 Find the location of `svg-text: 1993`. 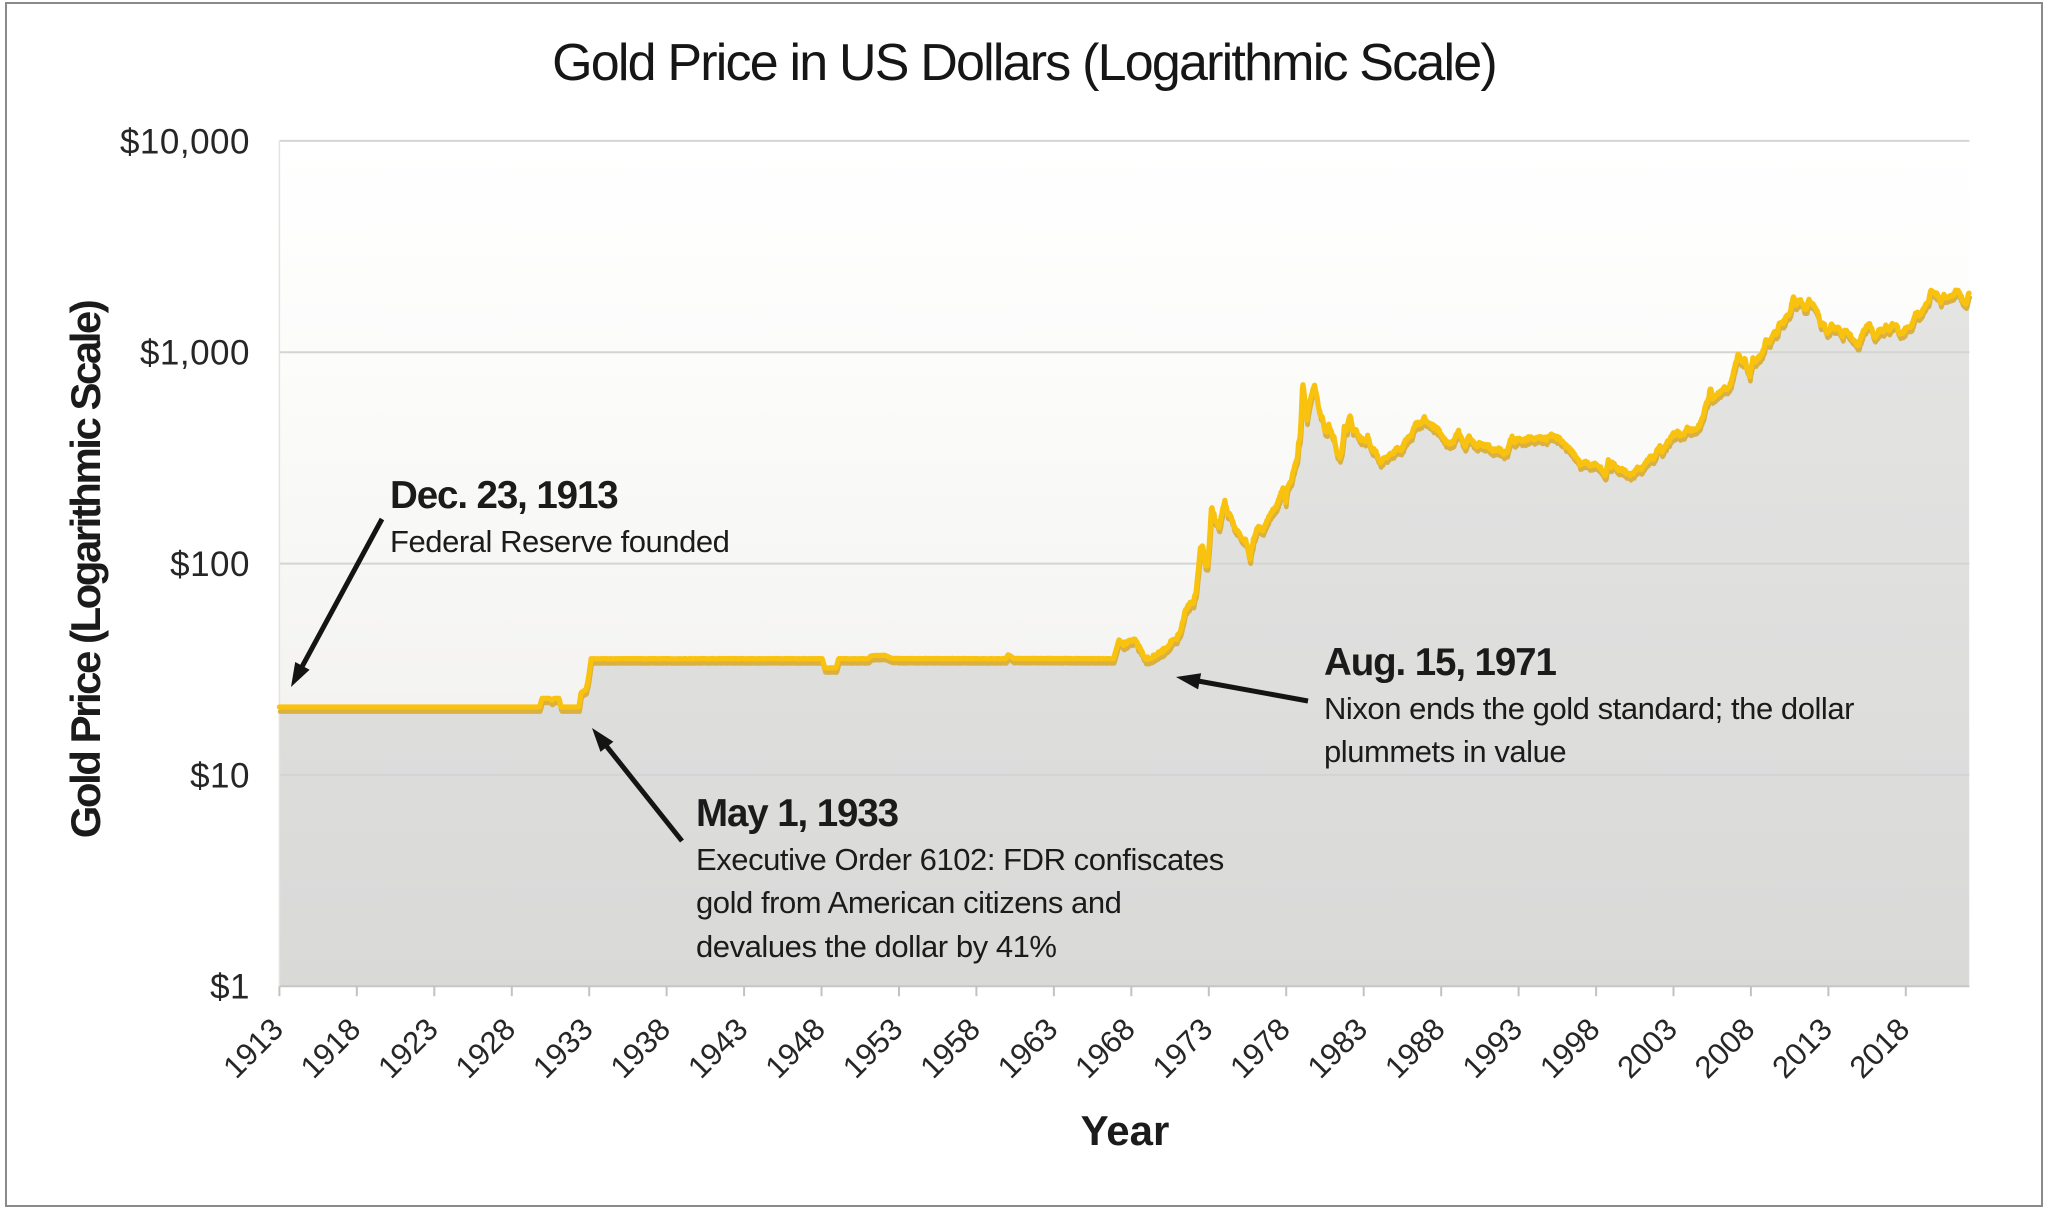

svg-text: 1993 is located at coordinates (1493, 1048).